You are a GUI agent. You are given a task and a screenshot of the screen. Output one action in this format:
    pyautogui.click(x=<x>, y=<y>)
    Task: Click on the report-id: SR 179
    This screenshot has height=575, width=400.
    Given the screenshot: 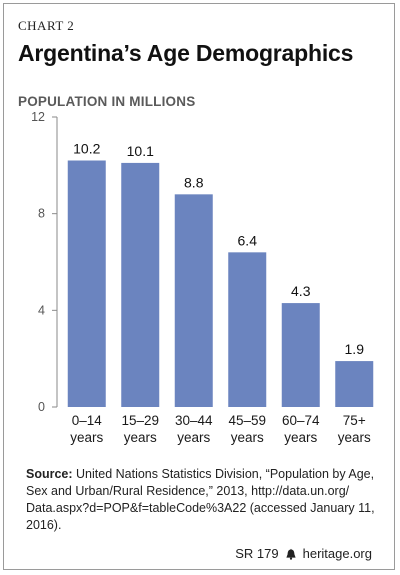 What is the action you would take?
    pyautogui.click(x=257, y=553)
    